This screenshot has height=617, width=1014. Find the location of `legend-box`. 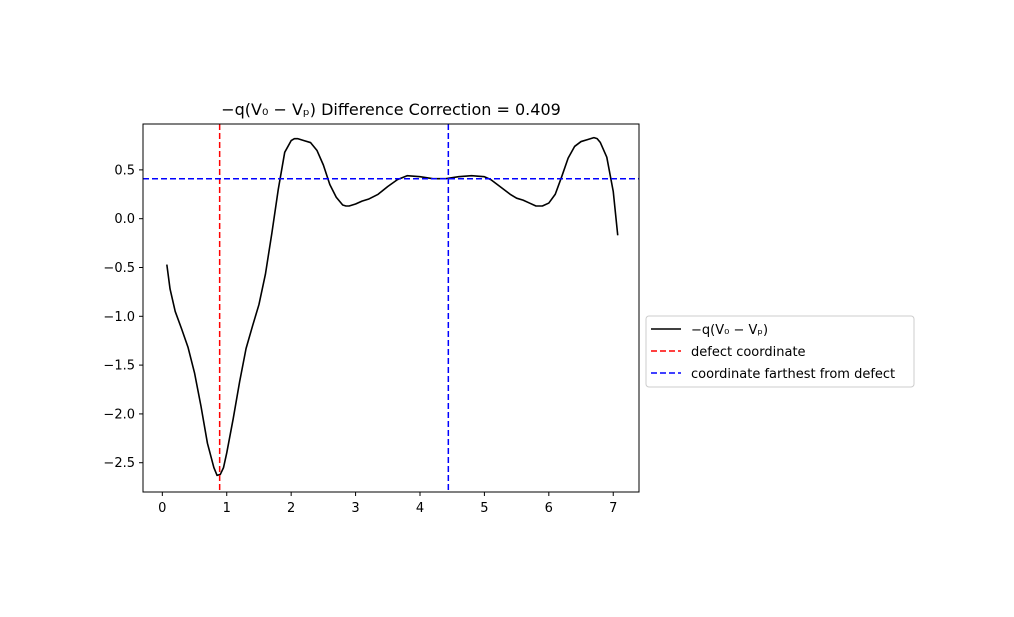

legend-box is located at coordinates (780, 351).